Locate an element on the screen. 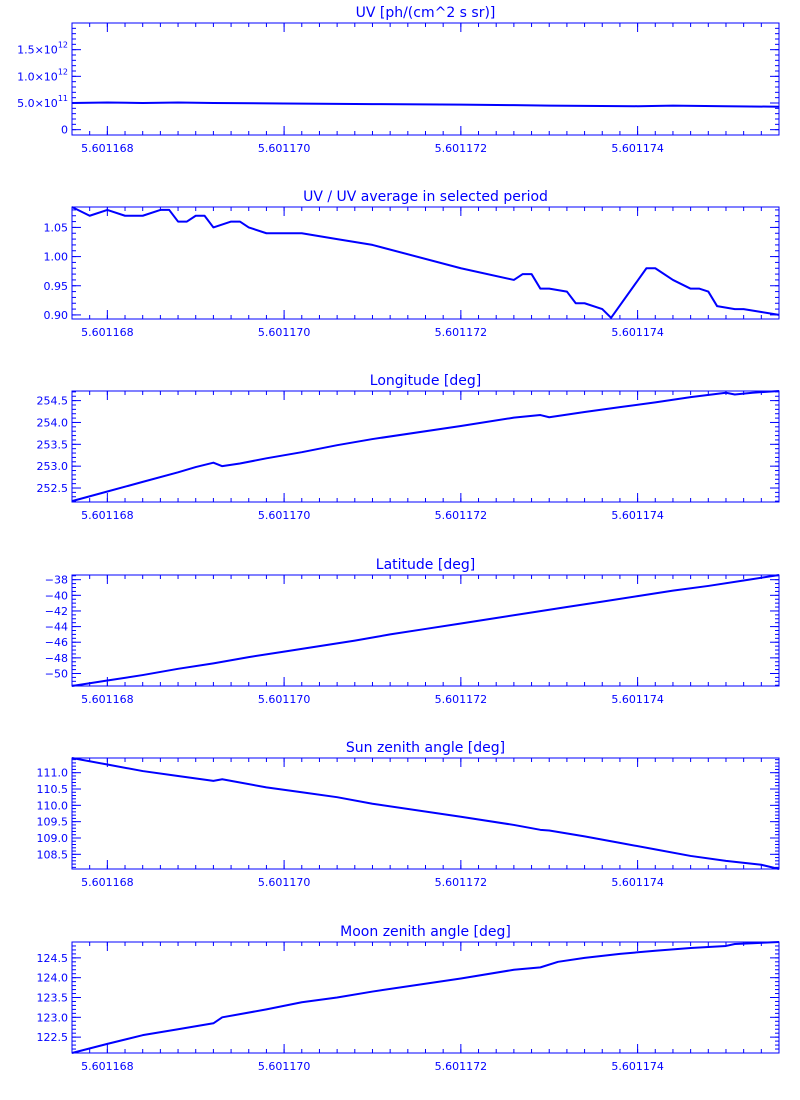 Image resolution: width=800 pixels, height=1100 pixels. y-tick-label: 254.5 is located at coordinates (53, 401).